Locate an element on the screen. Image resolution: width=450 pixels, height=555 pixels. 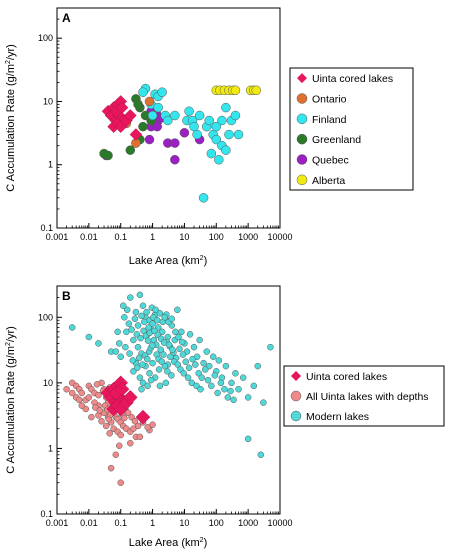
y-axis-title-a: C Accumulation Rate (g/m2/yr) is located at coordinates (11, 118).